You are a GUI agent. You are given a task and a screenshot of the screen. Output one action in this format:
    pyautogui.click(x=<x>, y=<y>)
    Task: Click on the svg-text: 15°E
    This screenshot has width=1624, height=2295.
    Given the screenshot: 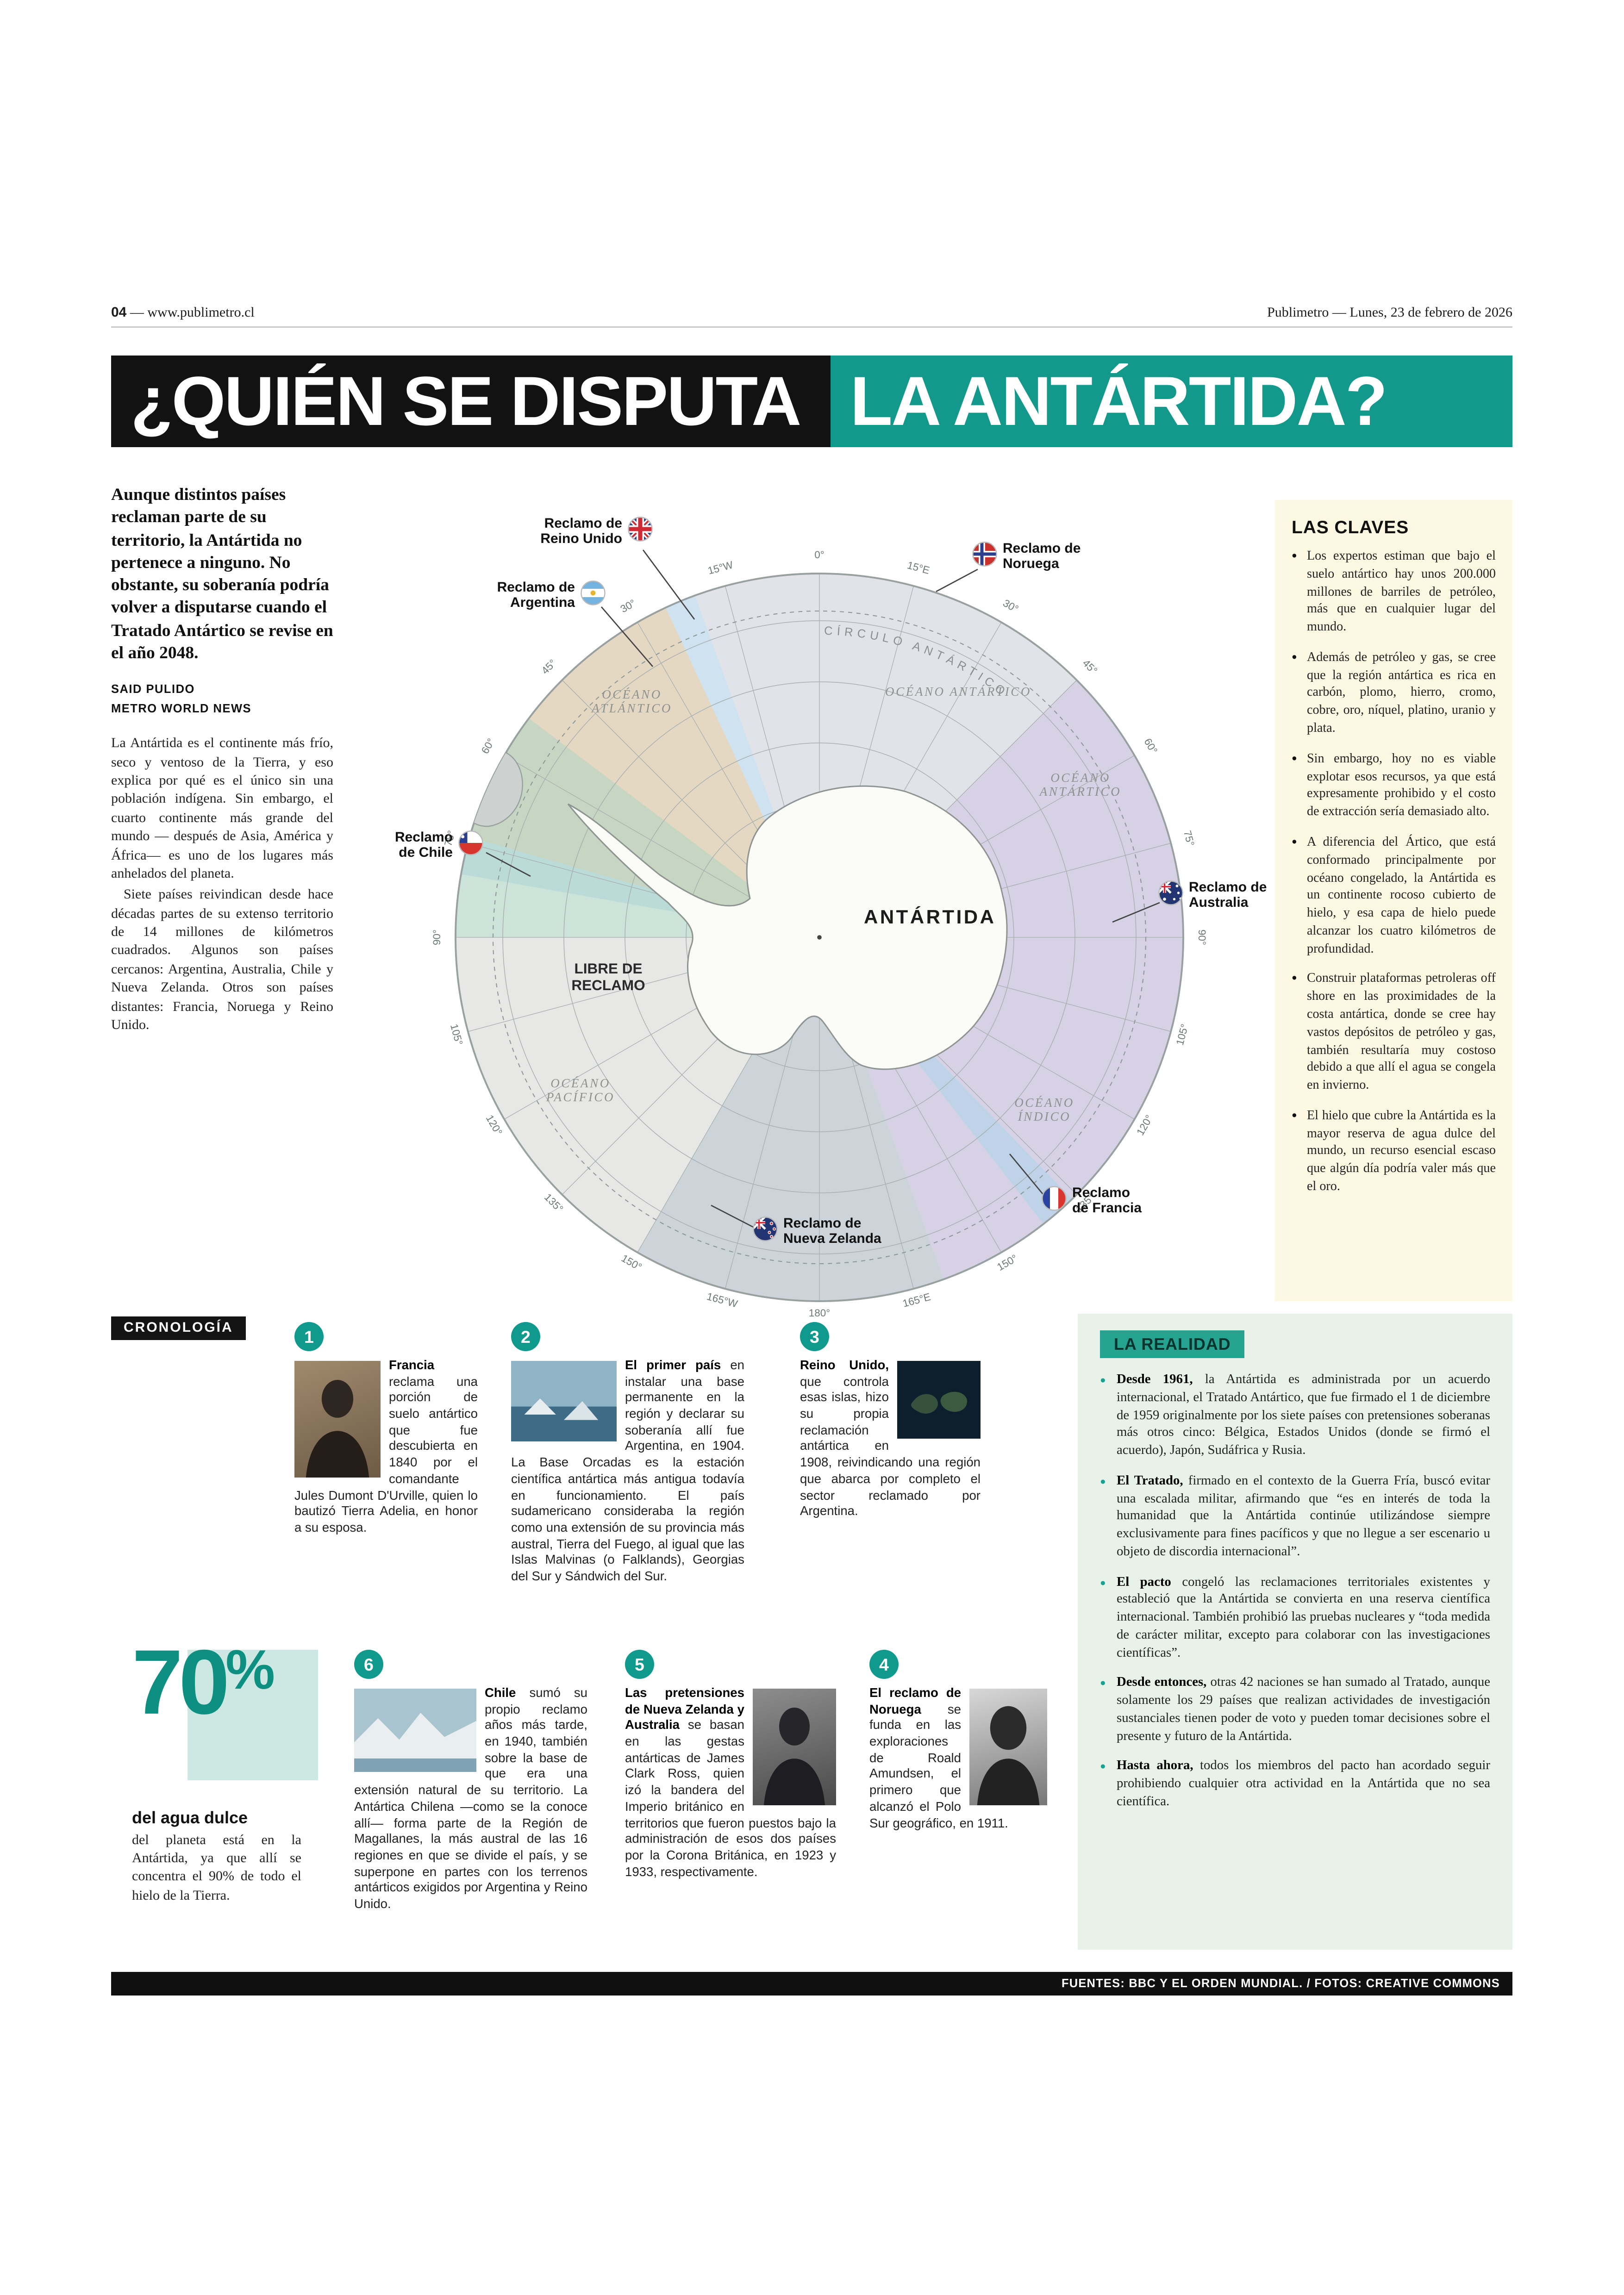 What is the action you would take?
    pyautogui.click(x=918, y=567)
    